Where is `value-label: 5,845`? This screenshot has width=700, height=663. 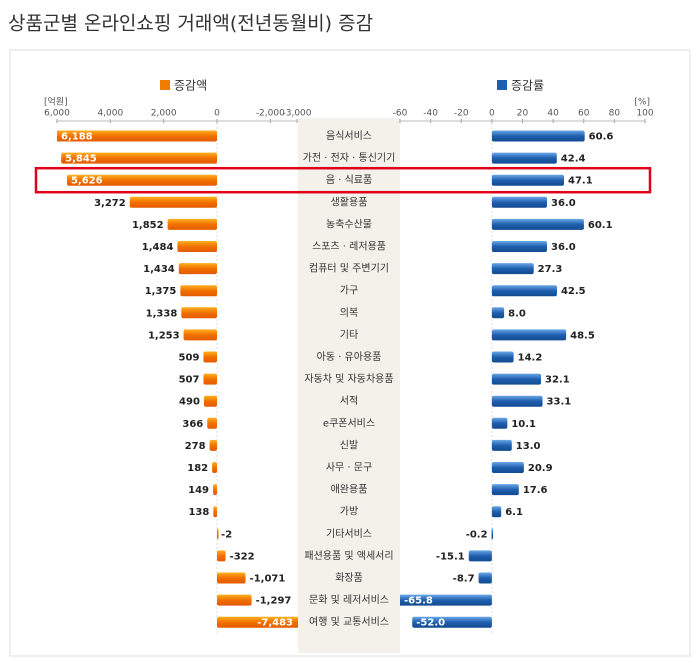 value-label: 5,845 is located at coordinates (81, 159).